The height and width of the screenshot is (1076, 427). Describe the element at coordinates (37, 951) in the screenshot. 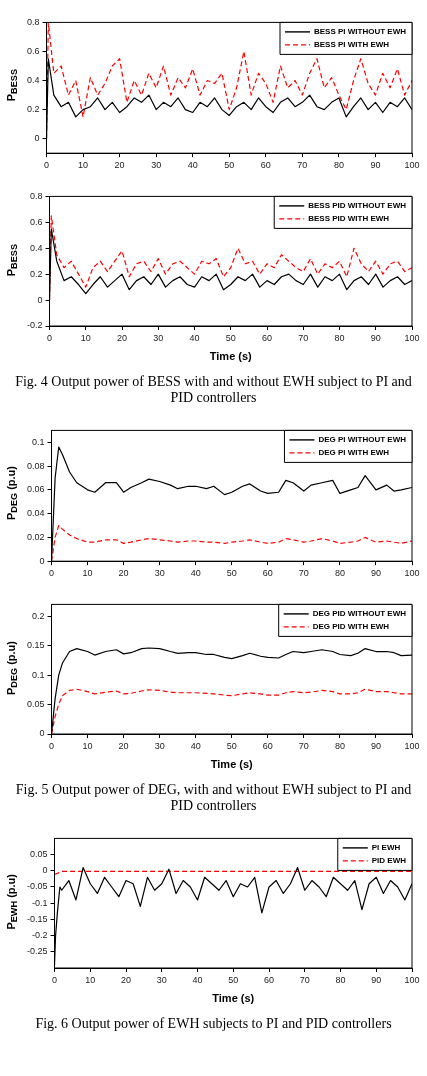

I see `y-tick-label: -0.25` at that location.